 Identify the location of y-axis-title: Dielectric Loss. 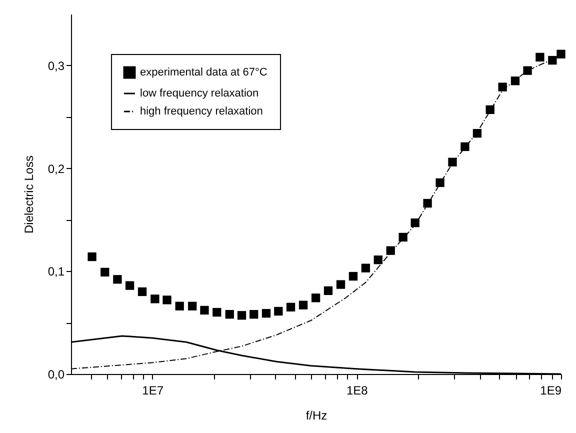
(29, 194).